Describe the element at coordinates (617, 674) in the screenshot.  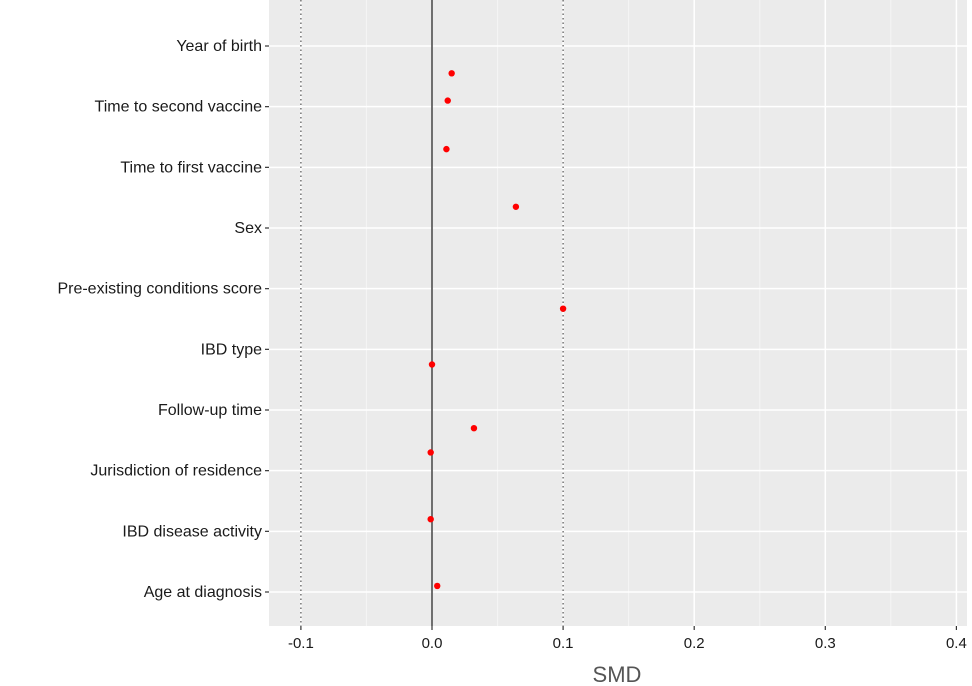
I see `x-axis-title: SMD` at that location.